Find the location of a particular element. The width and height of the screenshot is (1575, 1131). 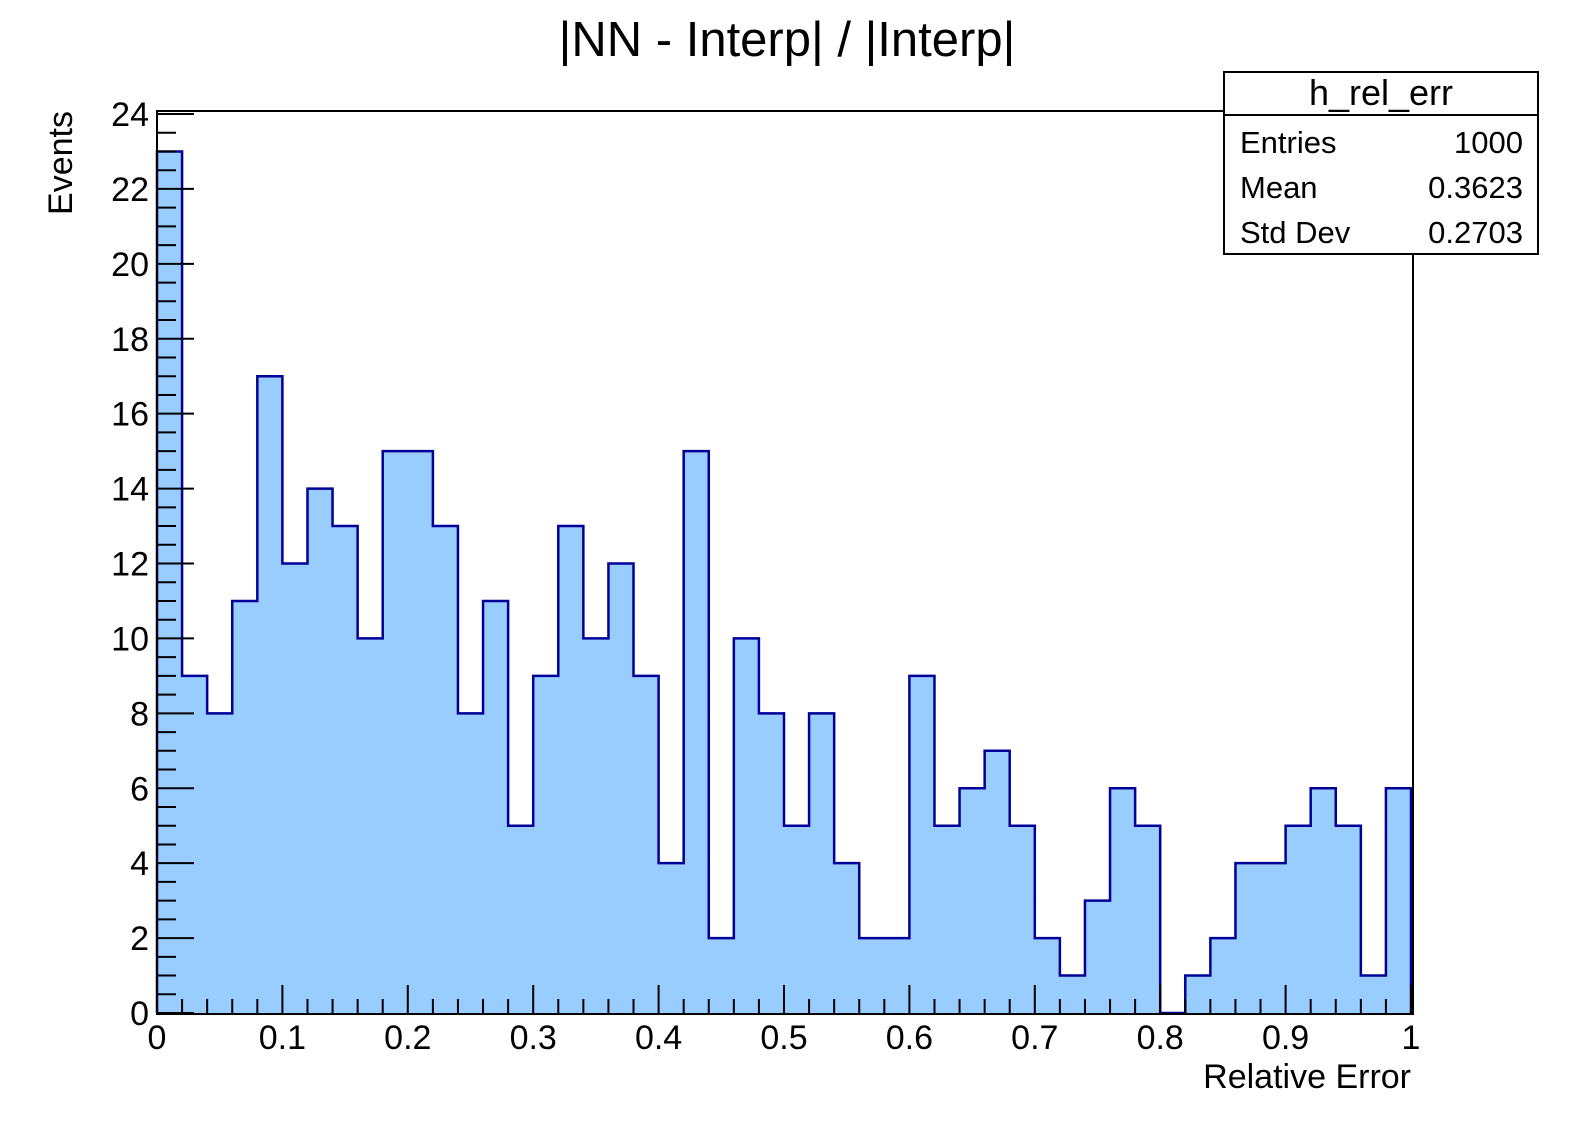

y-tick-label: 6 is located at coordinates (139, 789).